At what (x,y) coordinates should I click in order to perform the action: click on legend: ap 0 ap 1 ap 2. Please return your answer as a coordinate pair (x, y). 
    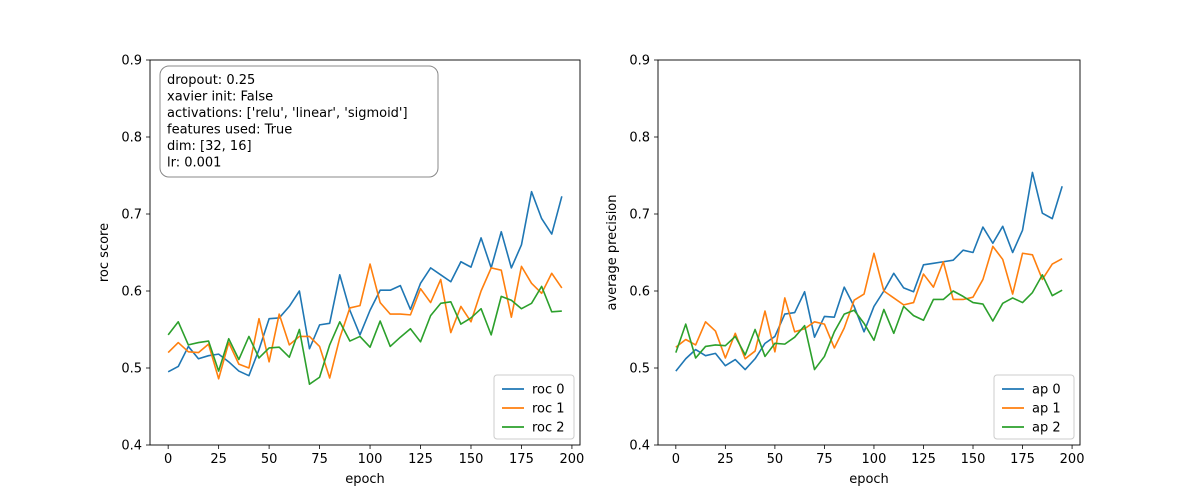
    Looking at the image, I should click on (1034, 407).